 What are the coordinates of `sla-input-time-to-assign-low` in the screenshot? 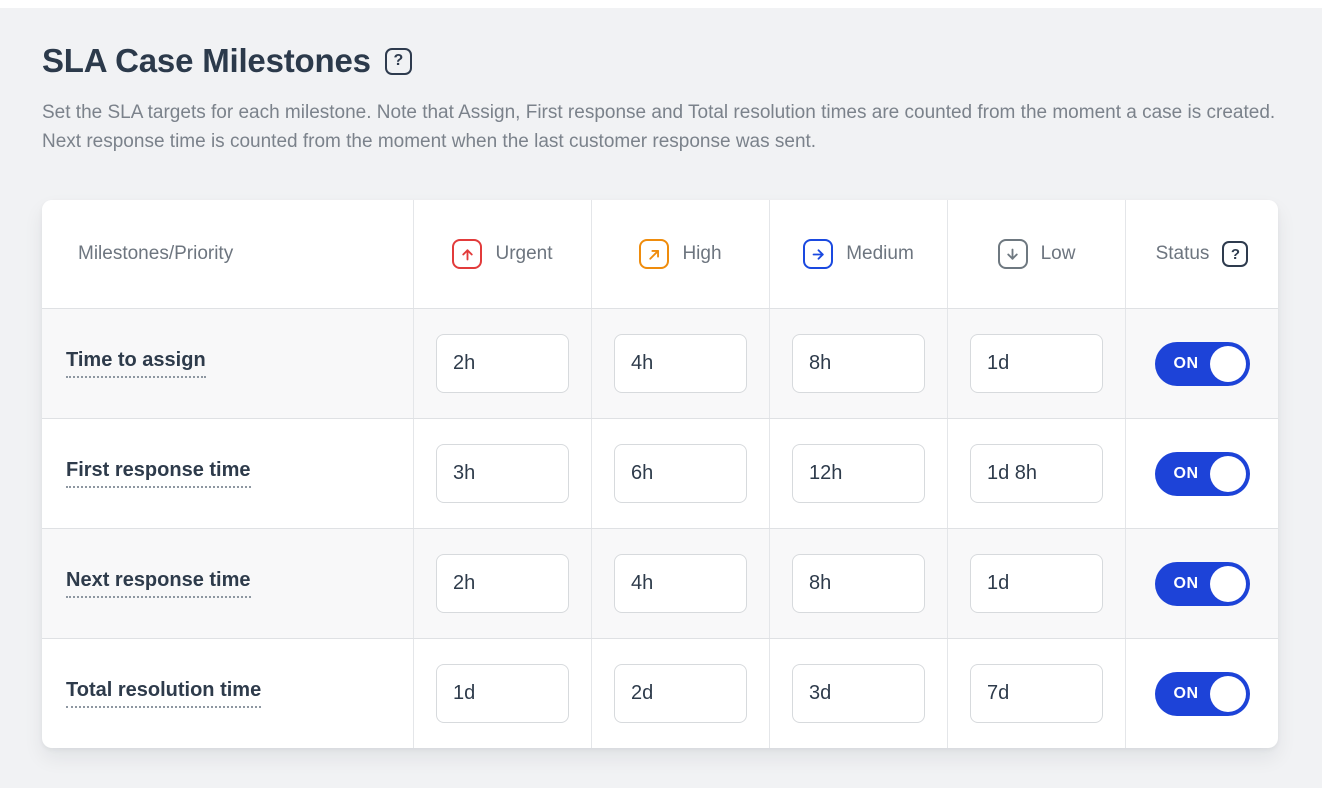 It's located at (1036, 363).